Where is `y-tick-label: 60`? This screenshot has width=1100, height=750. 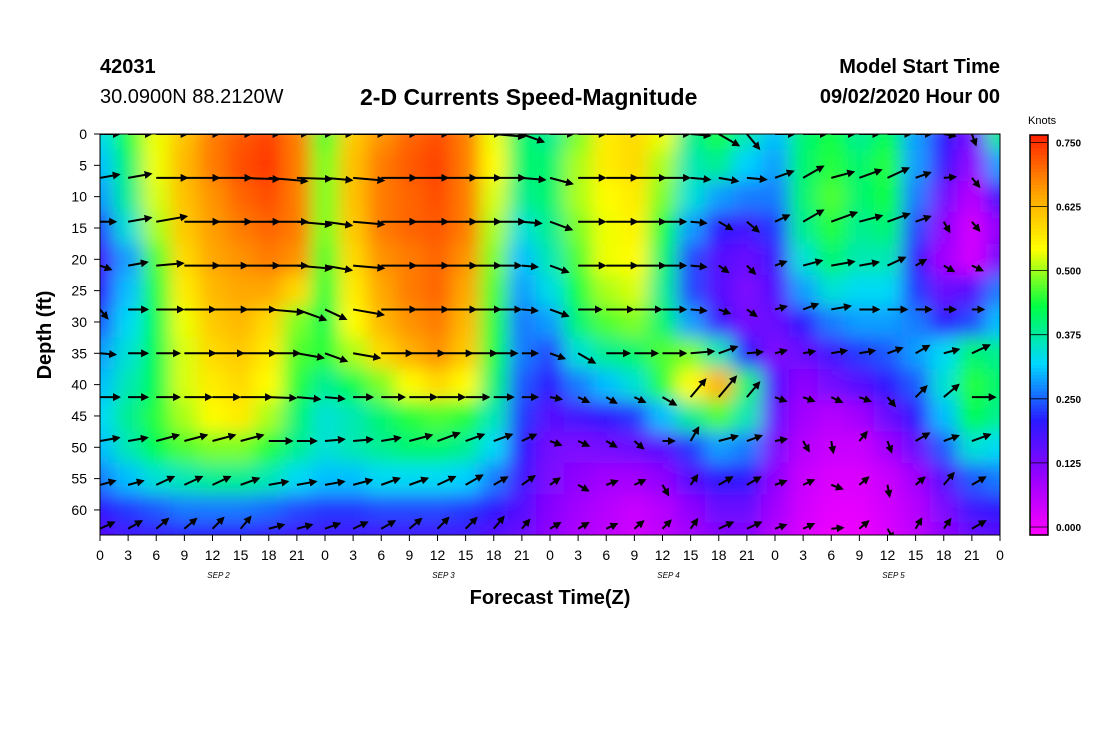
y-tick-label: 60 is located at coordinates (79, 510).